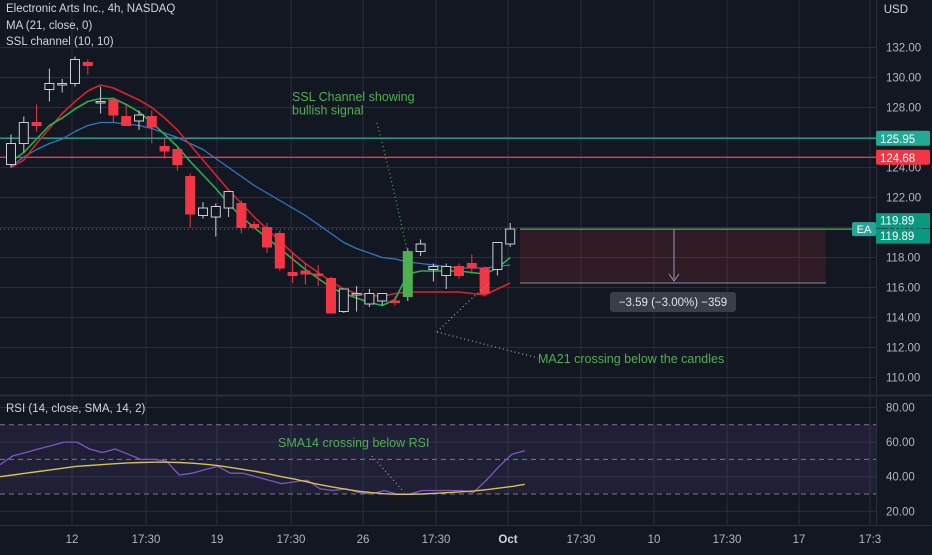 The image size is (932, 555). What do you see at coordinates (900, 512) in the screenshot?
I see `rsi-axis-tick-label: 20.00` at bounding box center [900, 512].